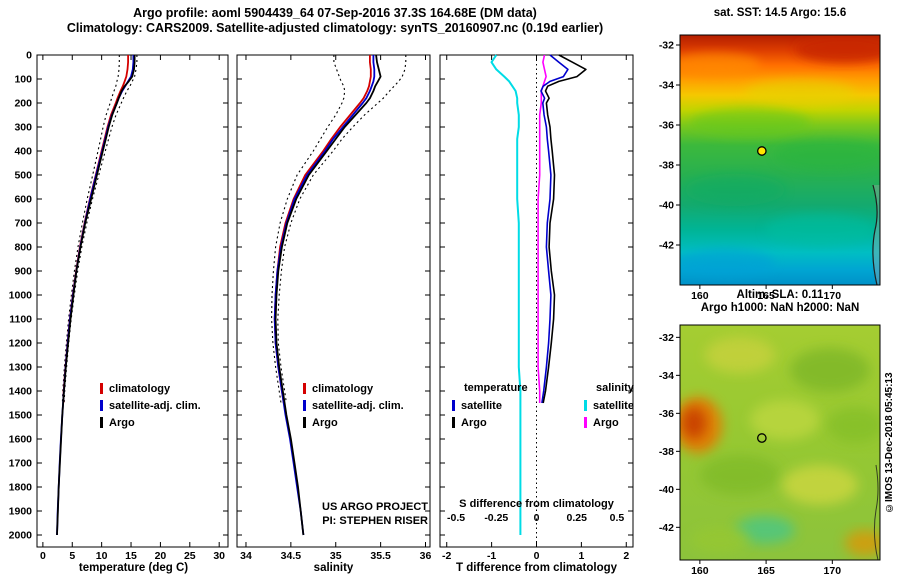  What do you see at coordinates (615, 388) in the screenshot?
I see `legend-header-salinity: salinity` at bounding box center [615, 388].